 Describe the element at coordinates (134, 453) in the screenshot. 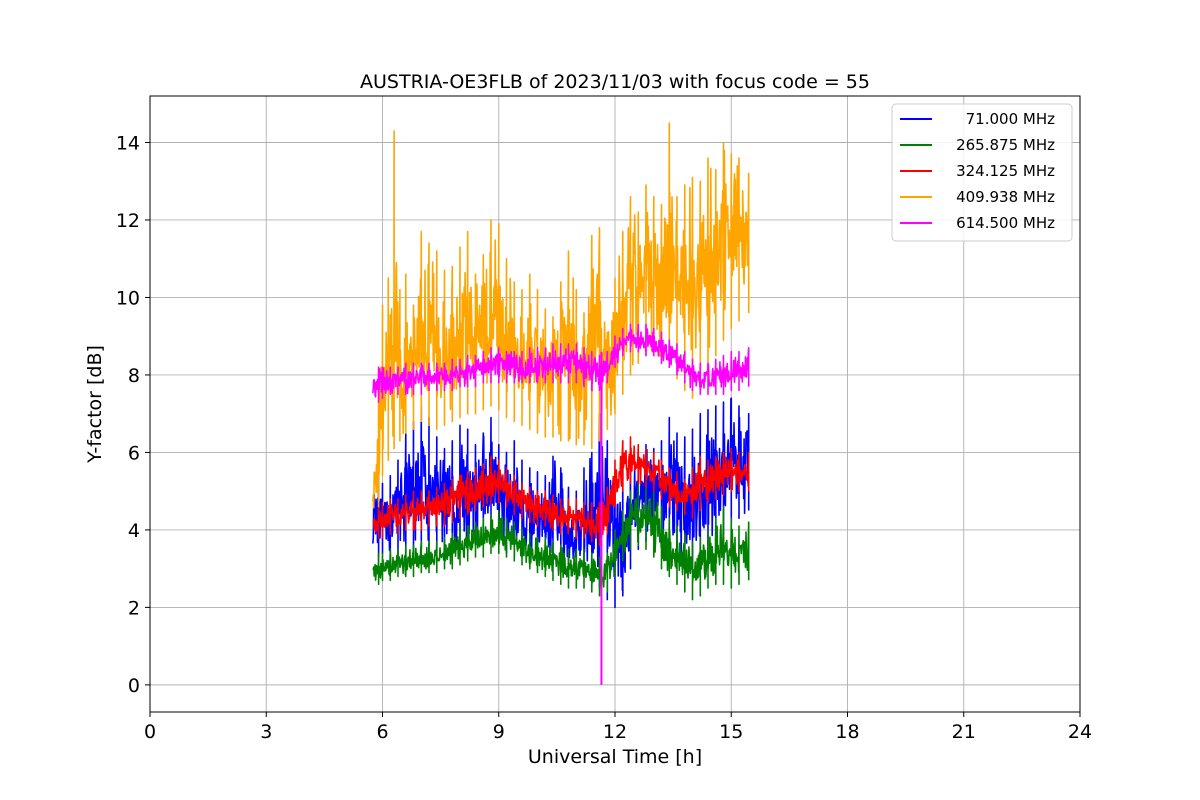

I see `y-tick-label: 6` at that location.